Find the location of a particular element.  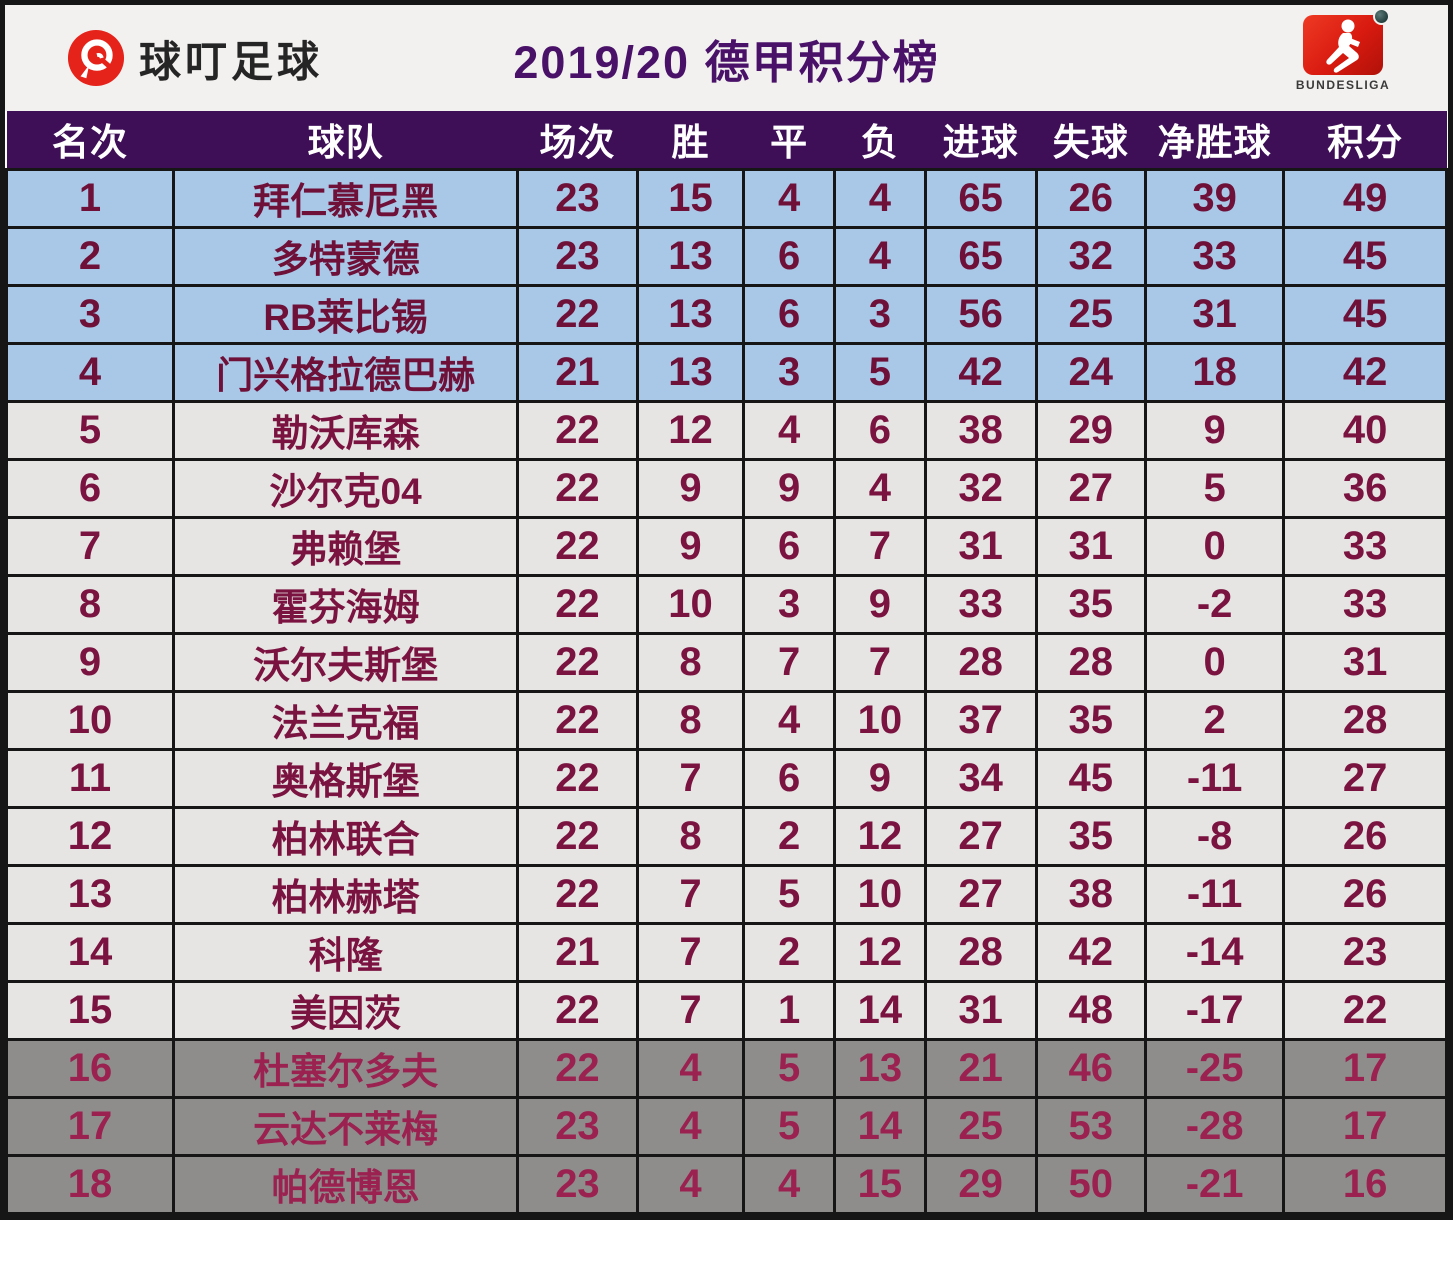

cell-rank: 13 is located at coordinates (90, 894).